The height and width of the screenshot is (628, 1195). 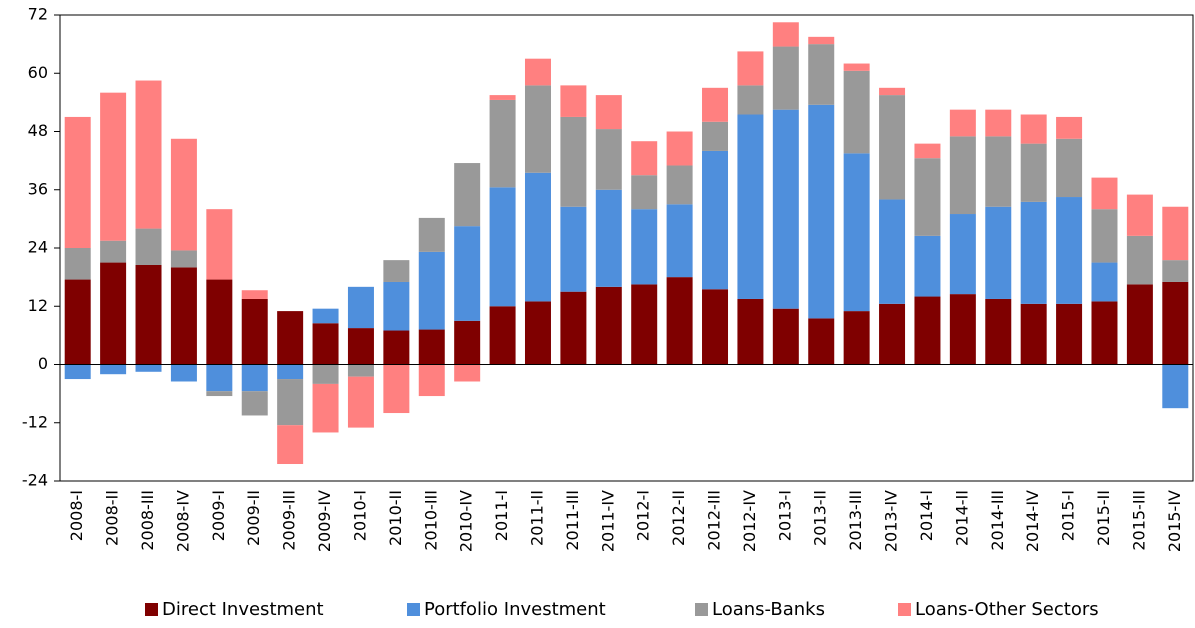 I want to click on x-tick-label: 2009-IV, so click(x=324, y=521).